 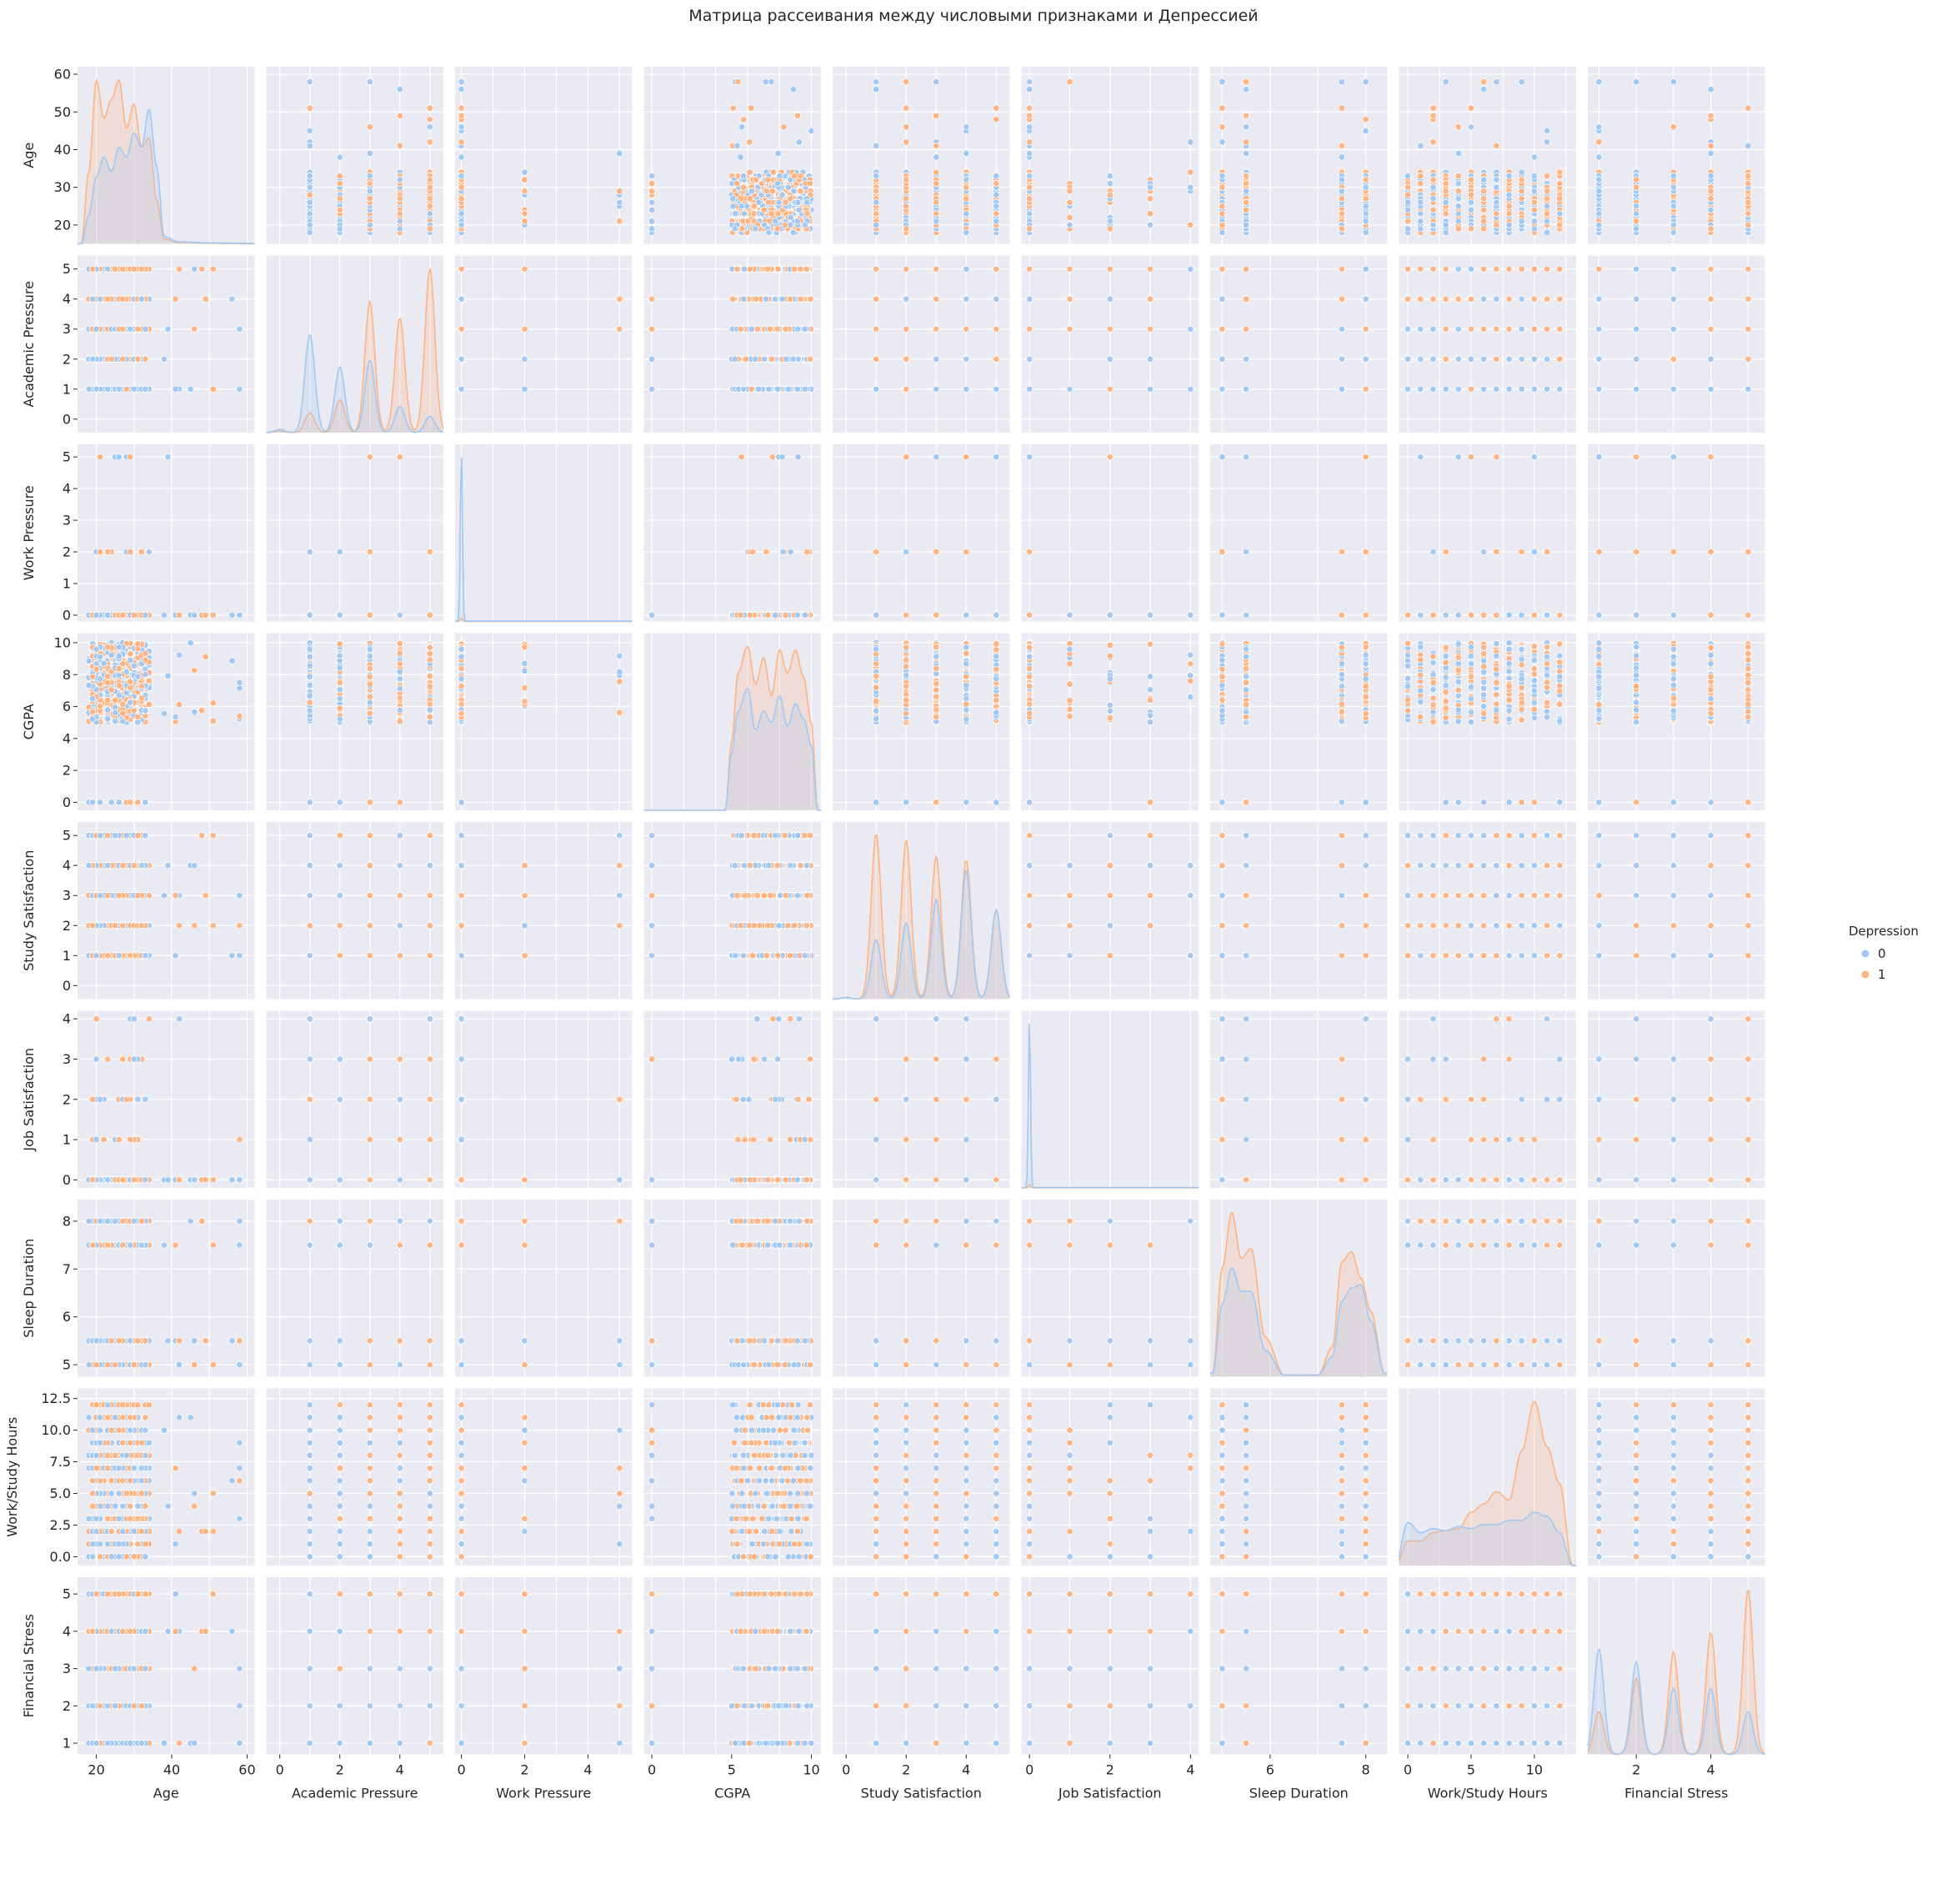 I want to click on panel-age-vs-cgpa, so click(x=733, y=155).